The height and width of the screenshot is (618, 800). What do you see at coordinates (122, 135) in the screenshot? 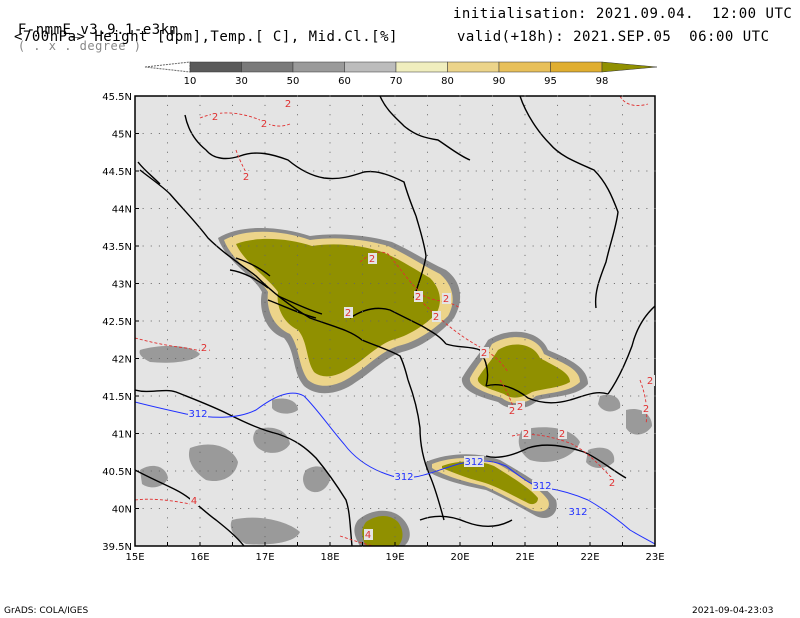
I see `lat-label: 45N` at bounding box center [122, 135].